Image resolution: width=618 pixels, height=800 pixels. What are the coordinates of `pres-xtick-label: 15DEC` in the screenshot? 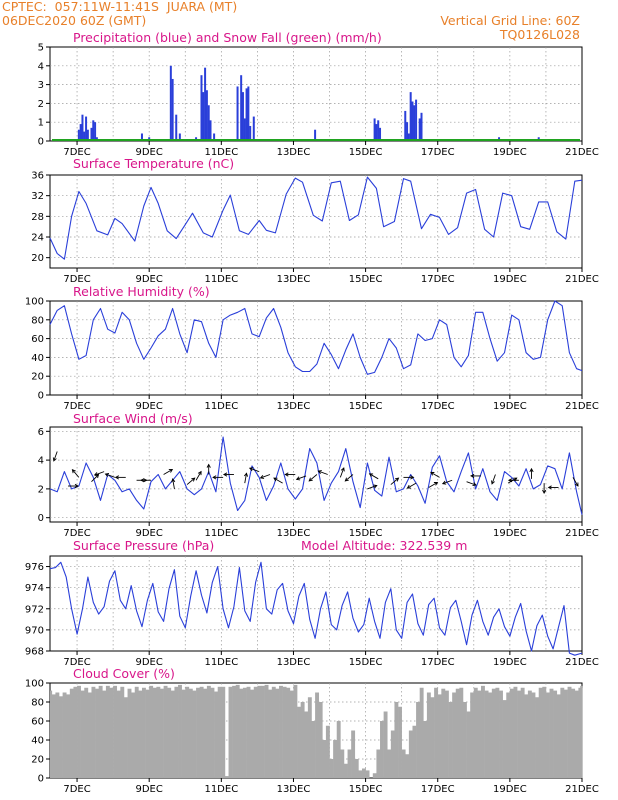 It's located at (366, 662).